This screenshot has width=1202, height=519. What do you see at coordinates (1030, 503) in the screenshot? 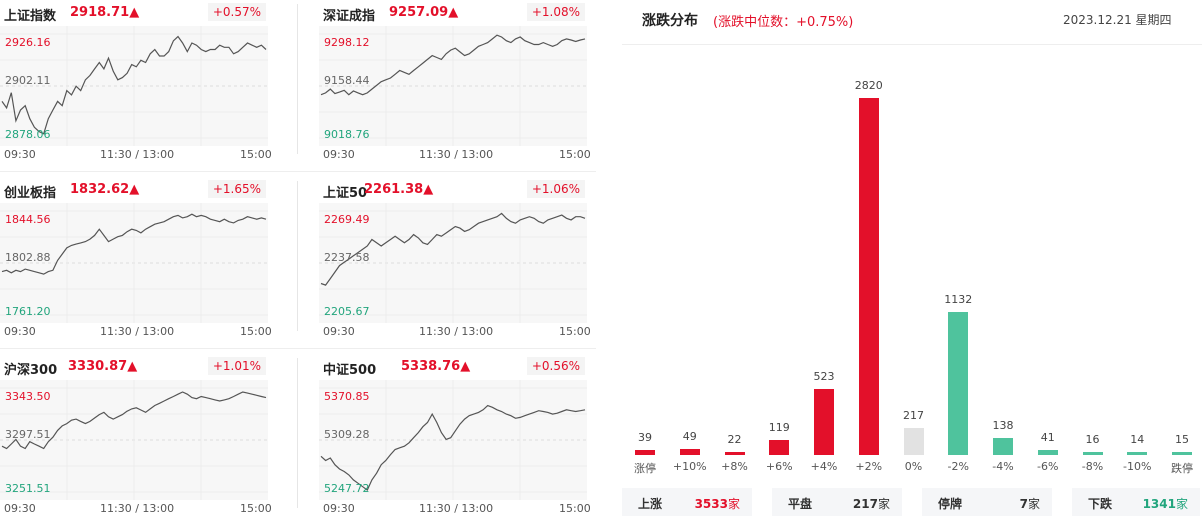
I see `summary-value: 7家` at bounding box center [1030, 503].